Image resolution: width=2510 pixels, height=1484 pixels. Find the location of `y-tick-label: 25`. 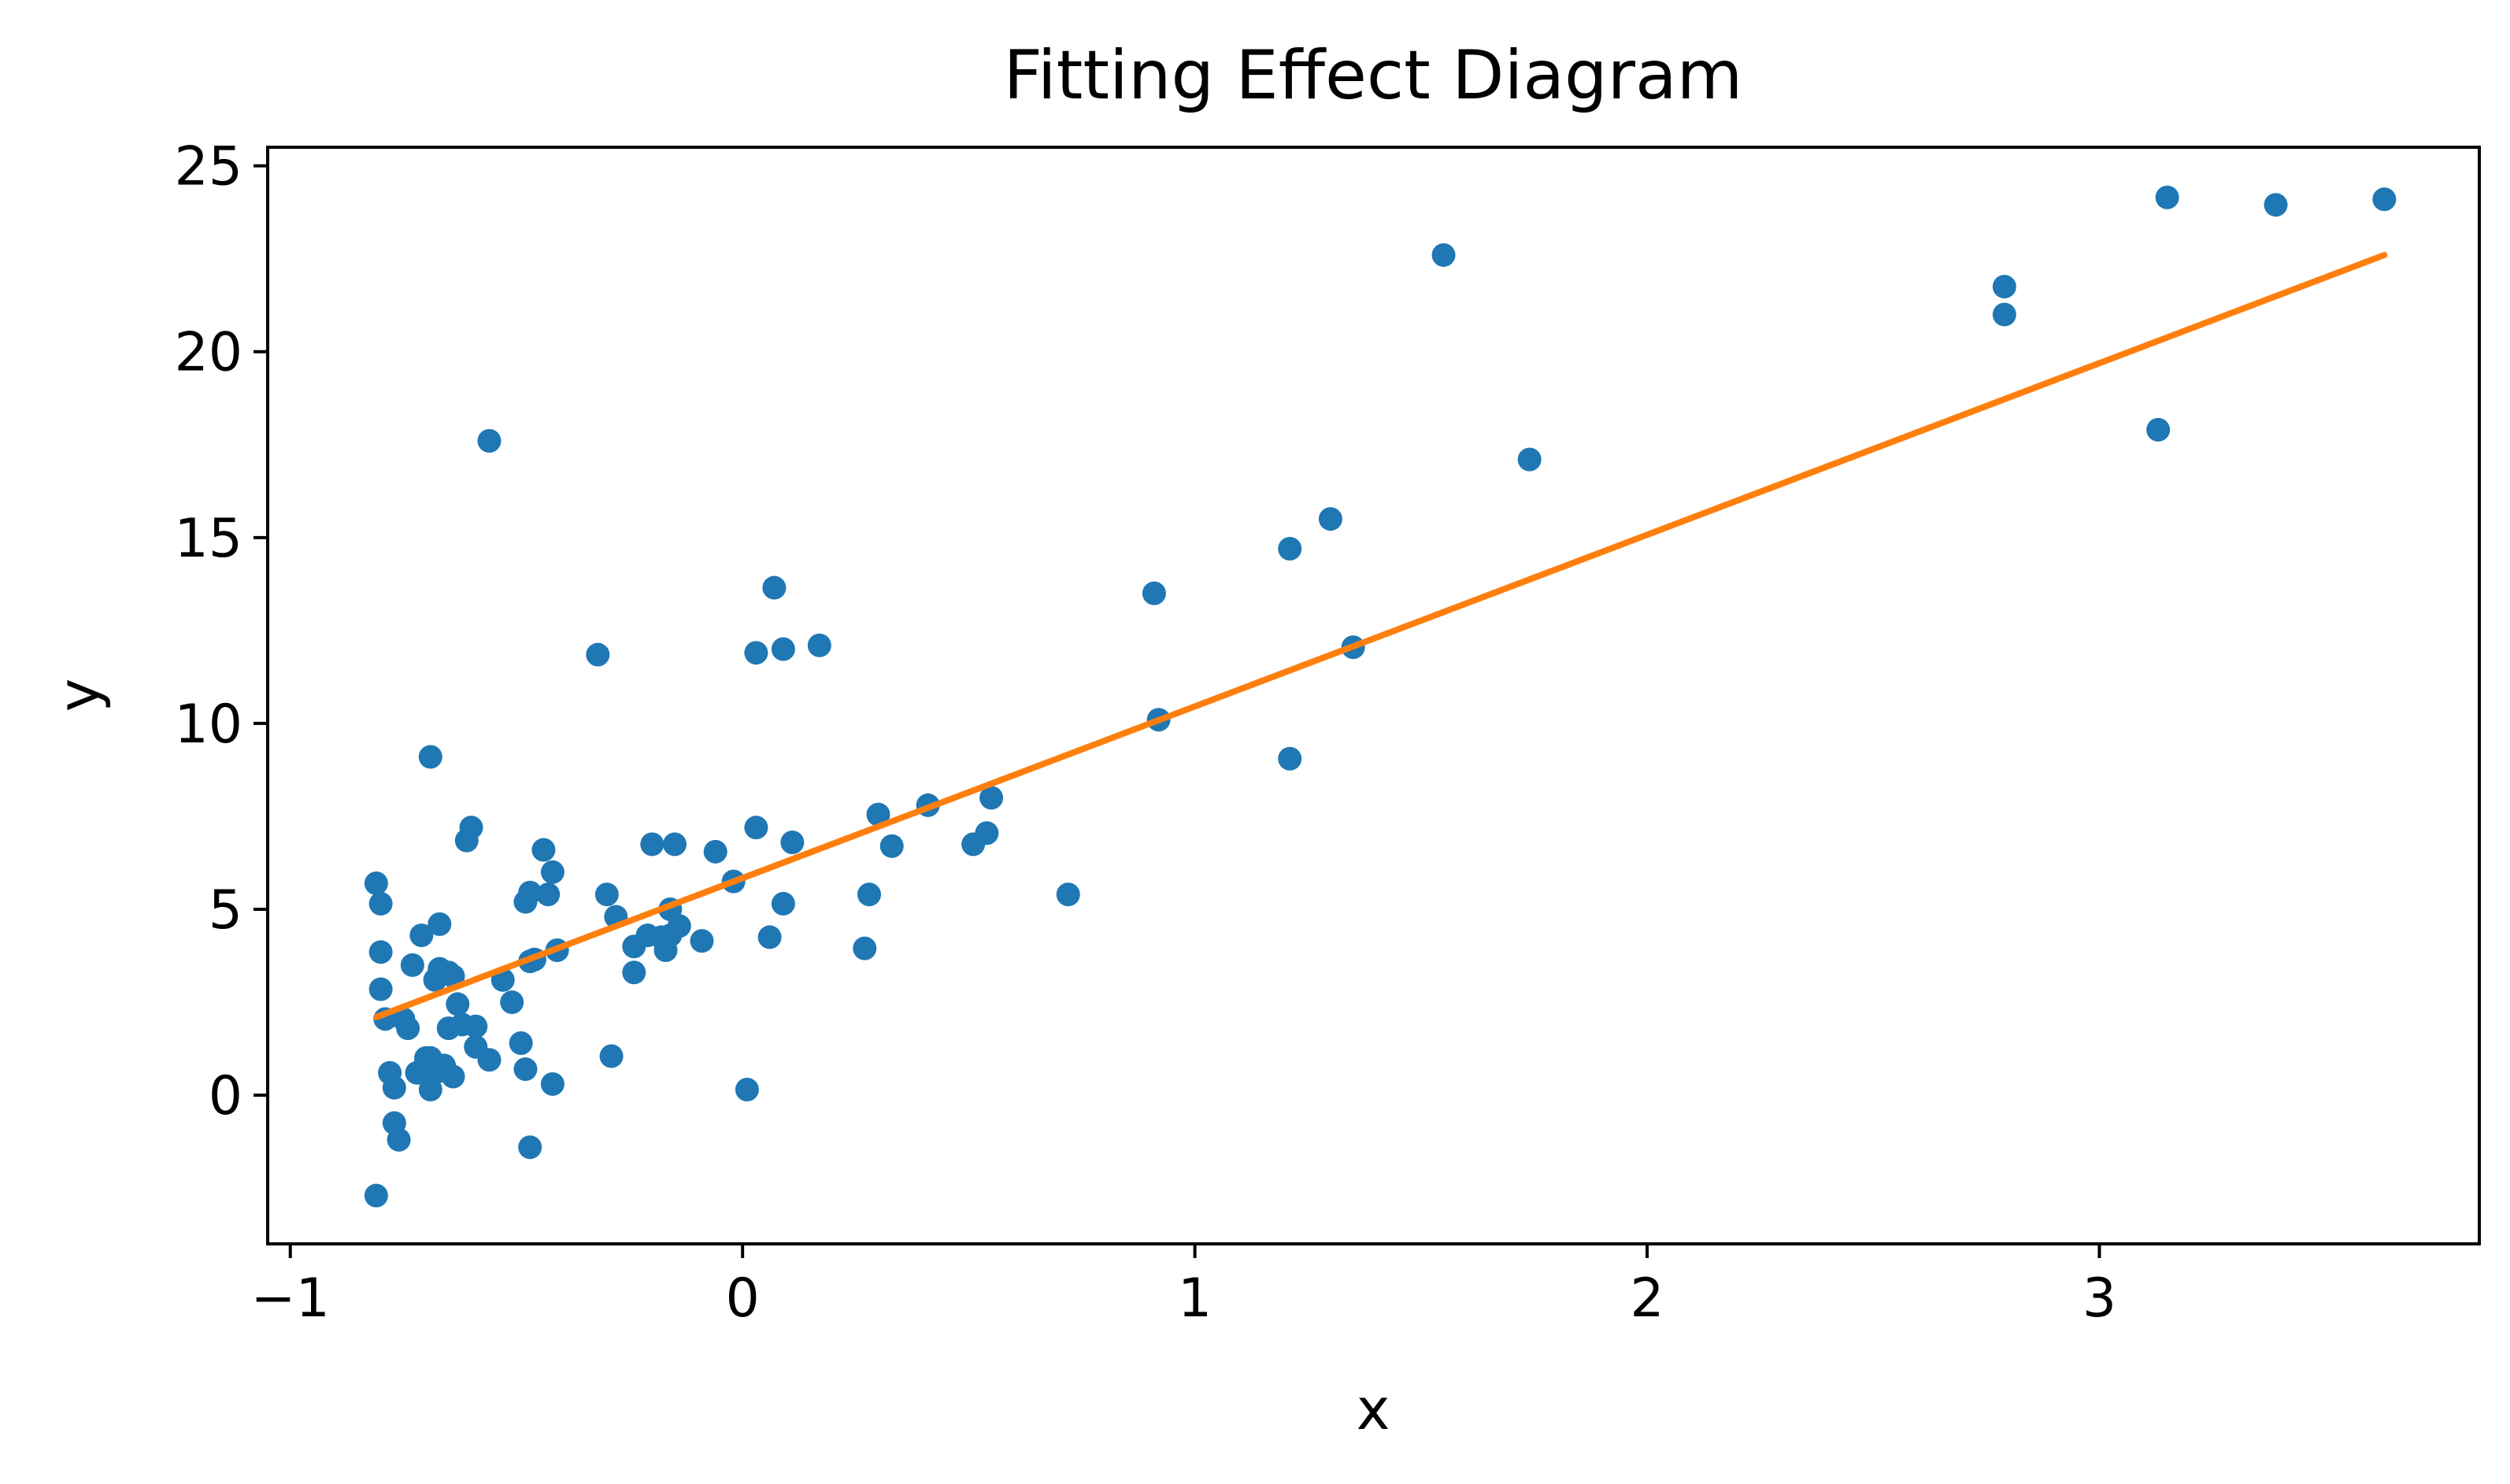

y-tick-label: 25 is located at coordinates (208, 167).